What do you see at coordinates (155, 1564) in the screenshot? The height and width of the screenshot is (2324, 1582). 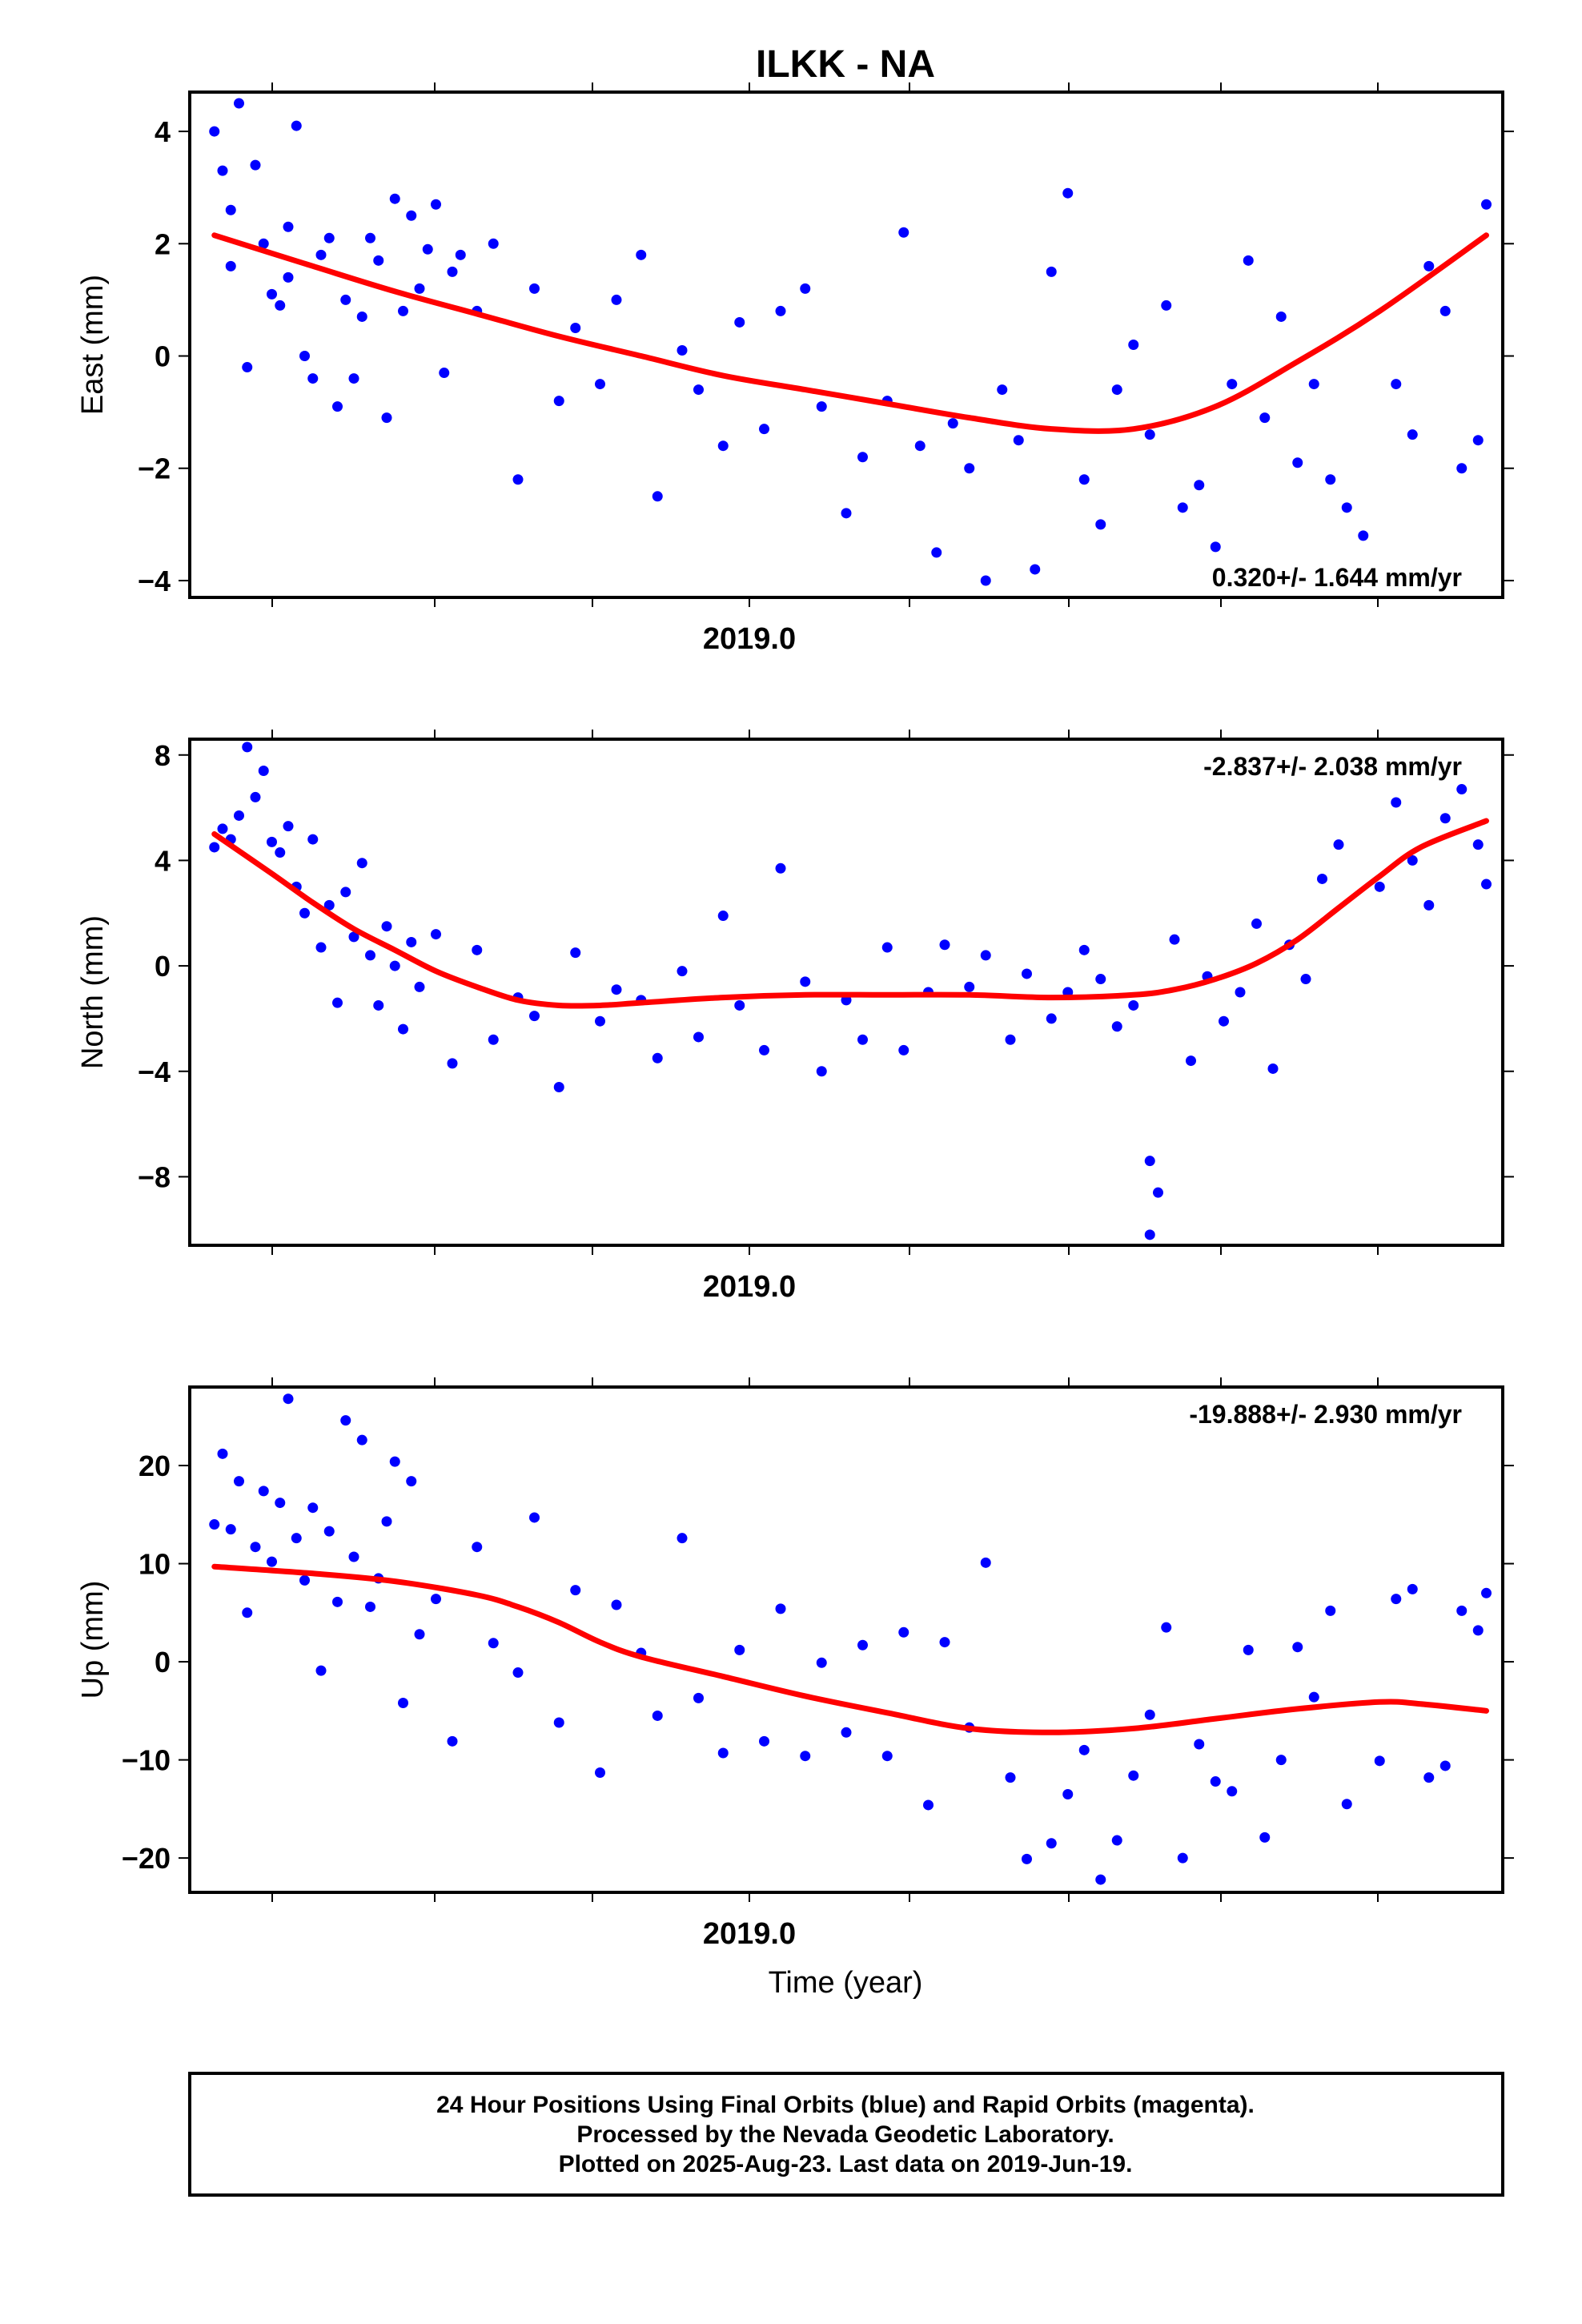 I see `up-y-tick-label: 10` at bounding box center [155, 1564].